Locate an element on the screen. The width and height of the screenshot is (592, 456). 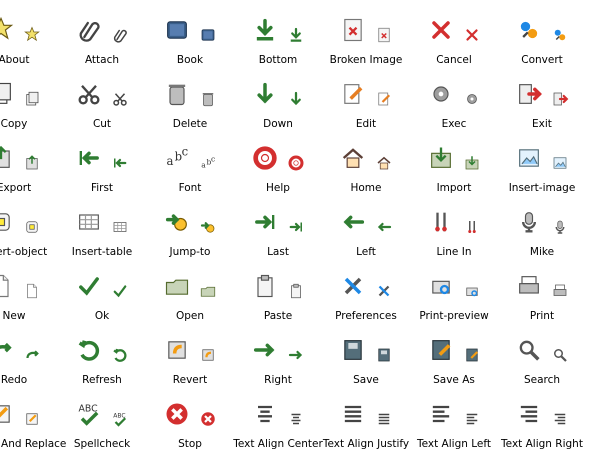
edit-icon is located at coordinates (353, 96).